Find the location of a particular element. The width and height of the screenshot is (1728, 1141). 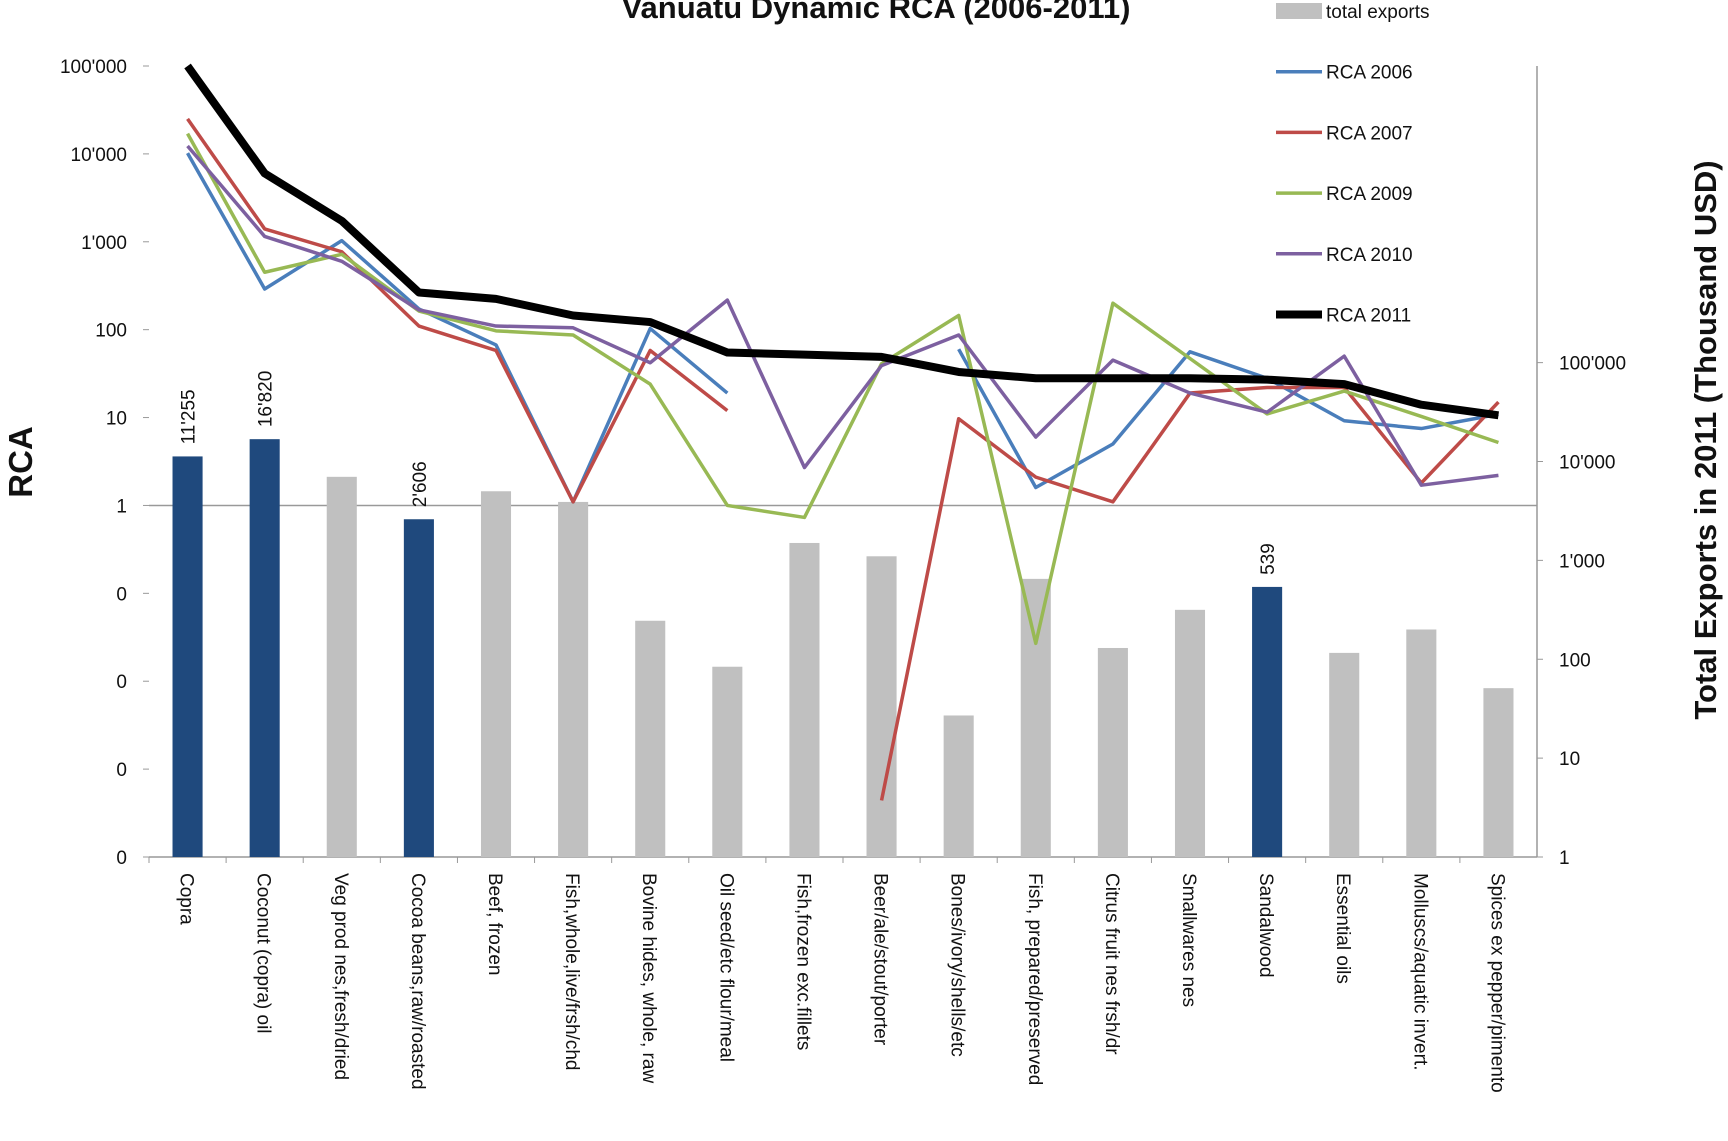

x-tick-label: Coconut (copra) oil is located at coordinates (263, 953).